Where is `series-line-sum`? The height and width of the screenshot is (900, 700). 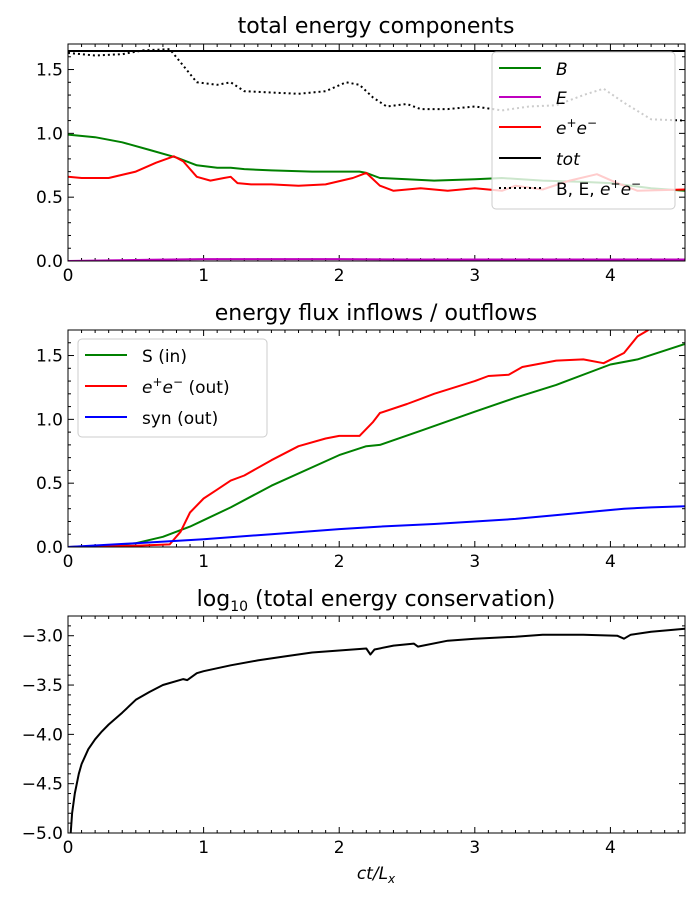
series-line-sum is located at coordinates (376, 85).